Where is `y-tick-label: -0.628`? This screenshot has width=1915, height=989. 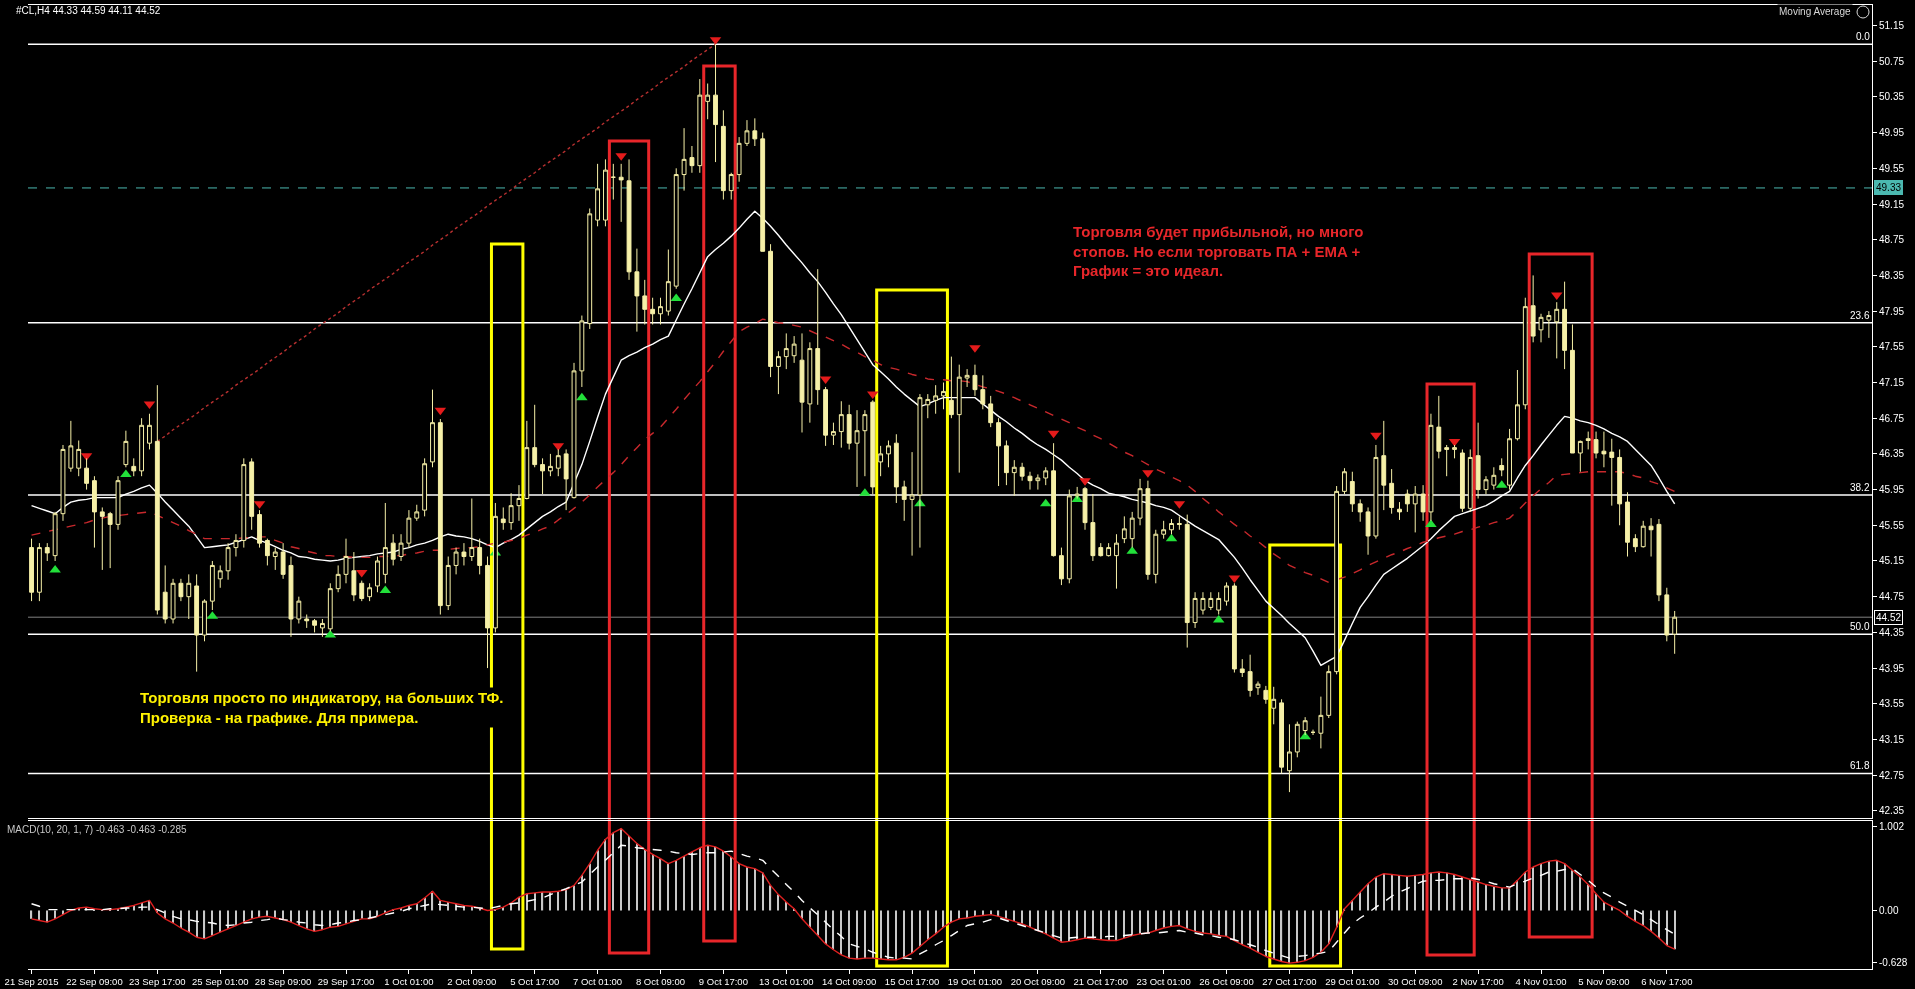 y-tick-label: -0.628 is located at coordinates (1893, 963).